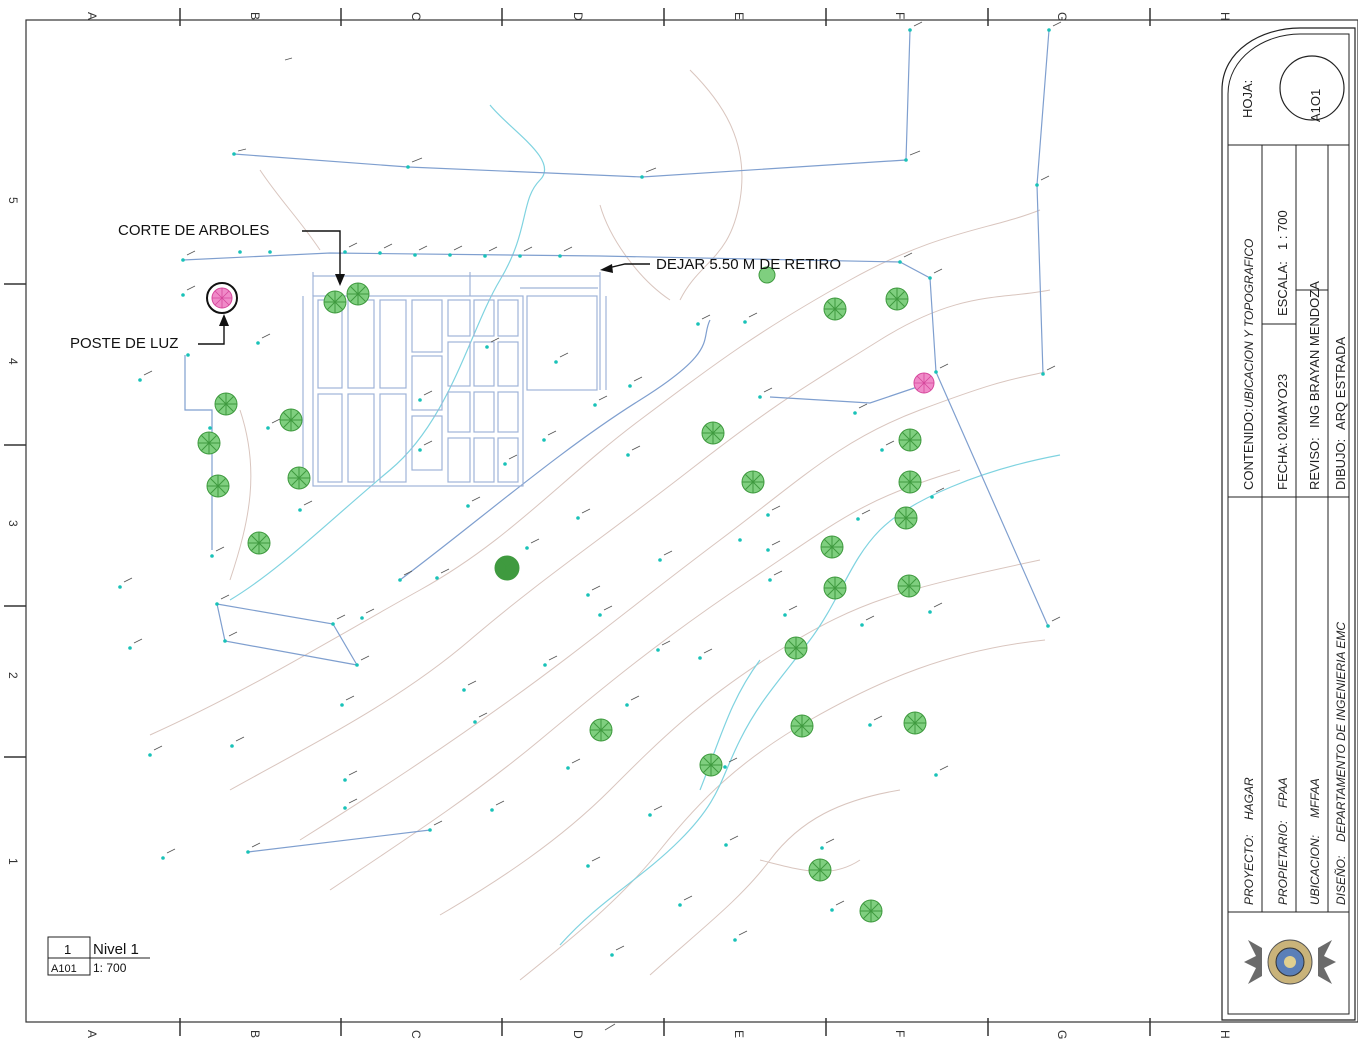 Image resolution: width=1358 pixels, height=1042 pixels. Describe the element at coordinates (1282, 466) in the screenshot. I see `fecha-label: FECHA:` at that location.